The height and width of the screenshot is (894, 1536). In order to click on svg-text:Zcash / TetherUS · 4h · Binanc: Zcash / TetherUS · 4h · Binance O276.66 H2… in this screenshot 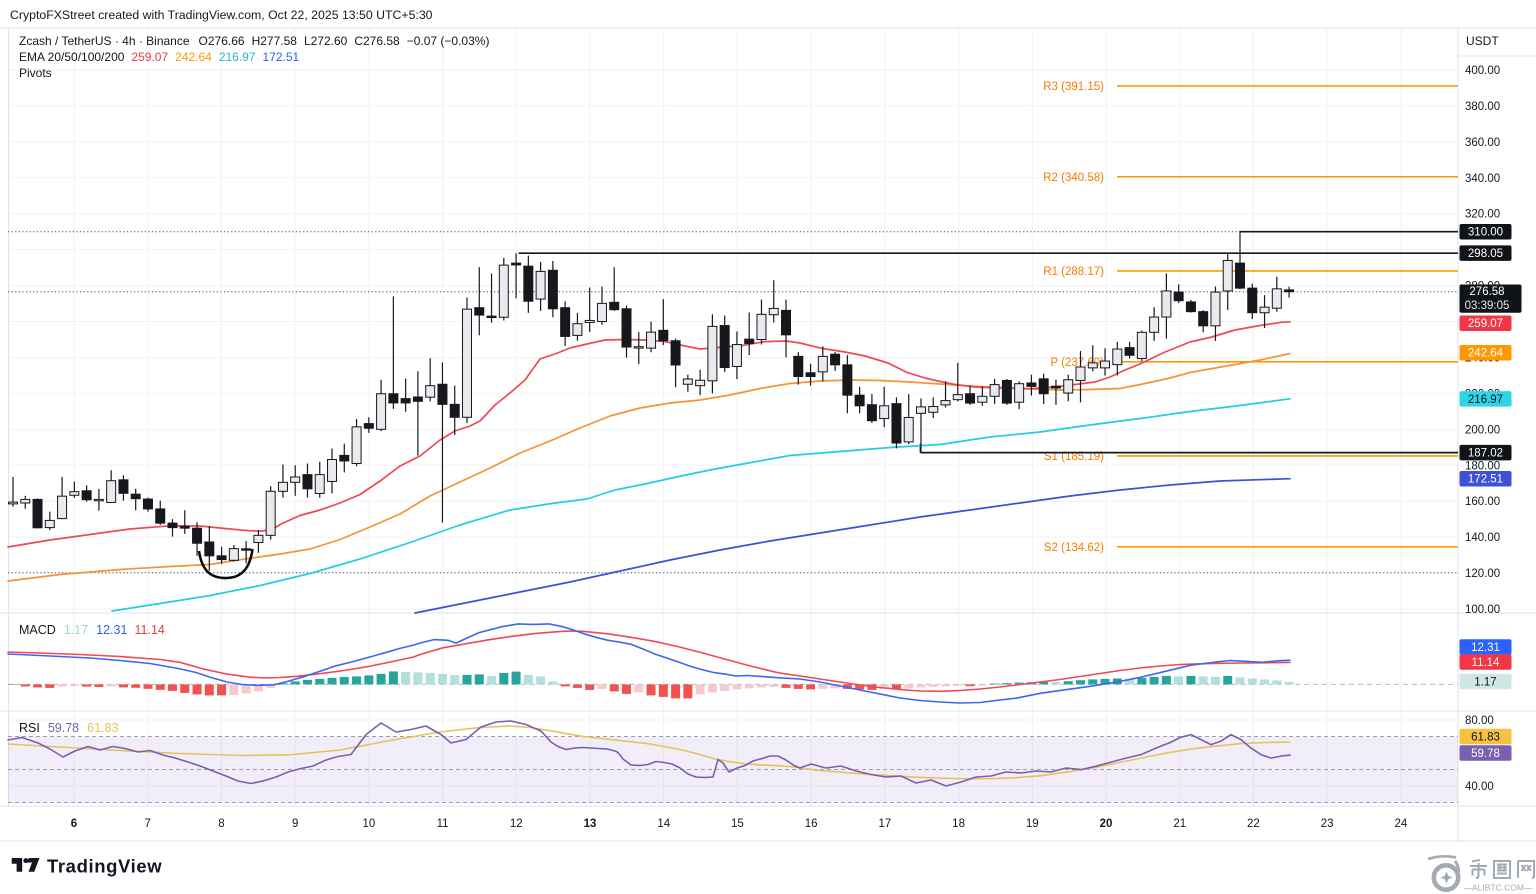, I will do `click(254, 41)`.